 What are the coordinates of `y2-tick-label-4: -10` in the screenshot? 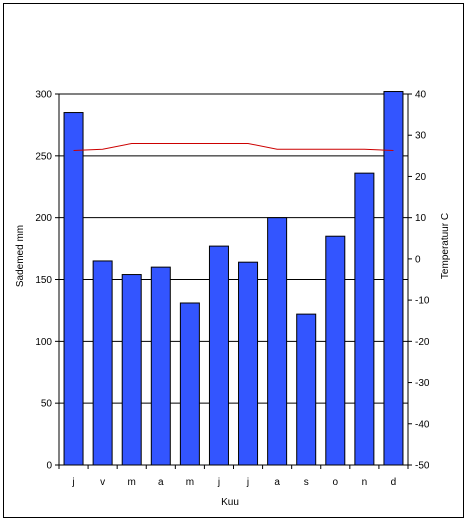 It's located at (422, 301).